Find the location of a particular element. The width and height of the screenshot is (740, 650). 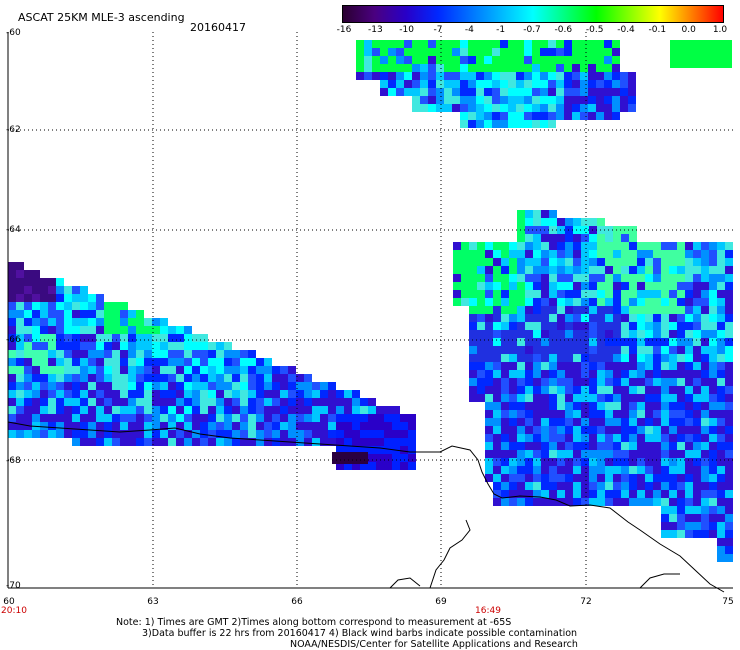

lat-label: -60 is located at coordinates (13, 33).